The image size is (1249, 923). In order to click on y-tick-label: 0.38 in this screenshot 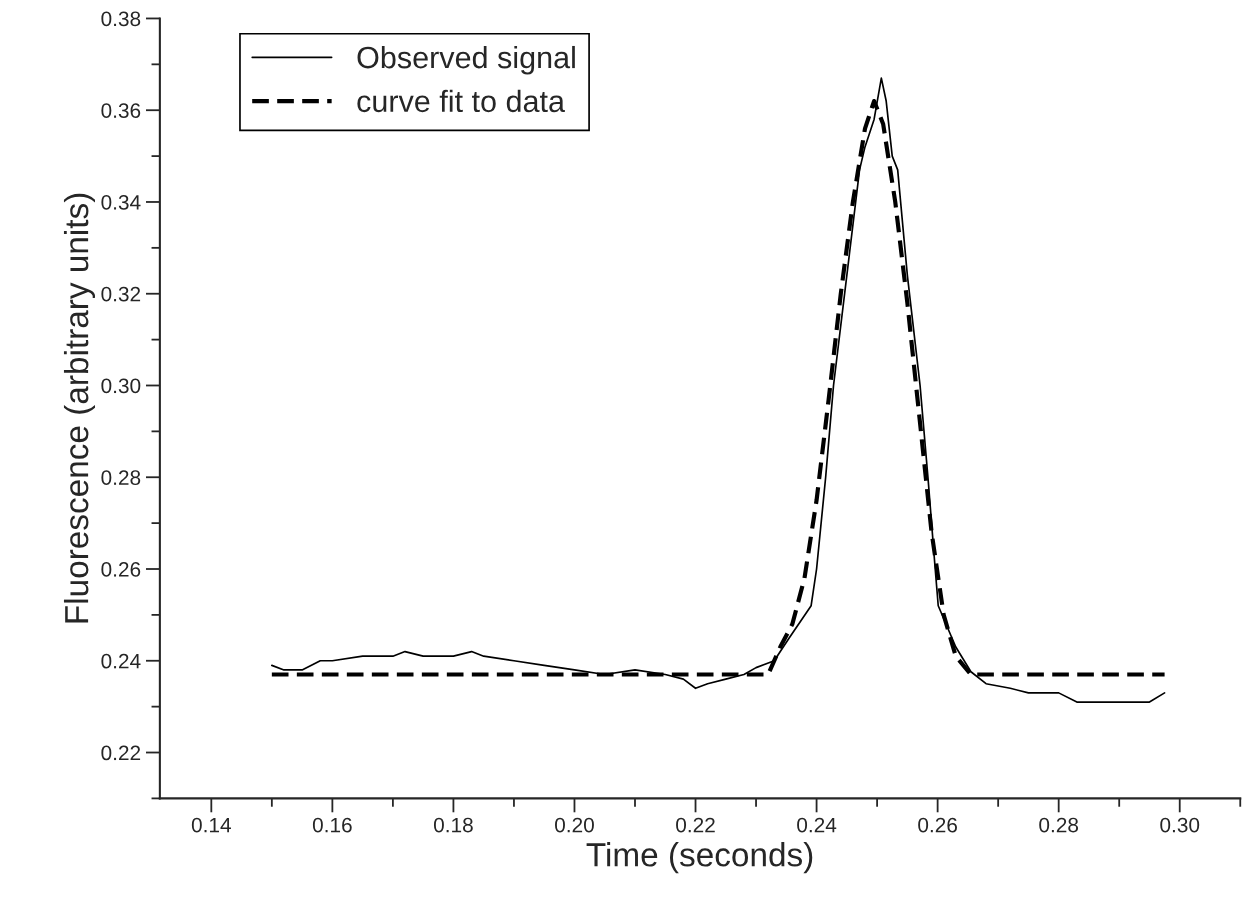, I will do `click(121, 19)`.